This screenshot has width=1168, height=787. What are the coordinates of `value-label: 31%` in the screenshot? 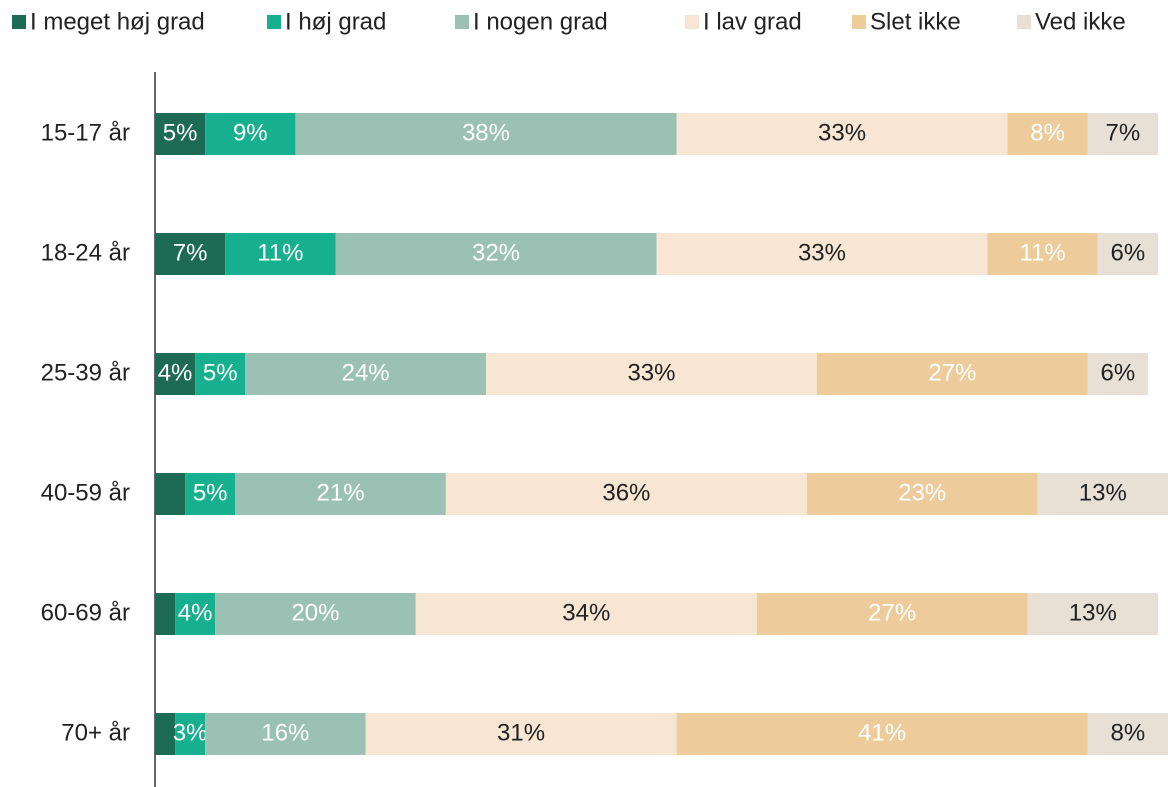 It's located at (521, 732).